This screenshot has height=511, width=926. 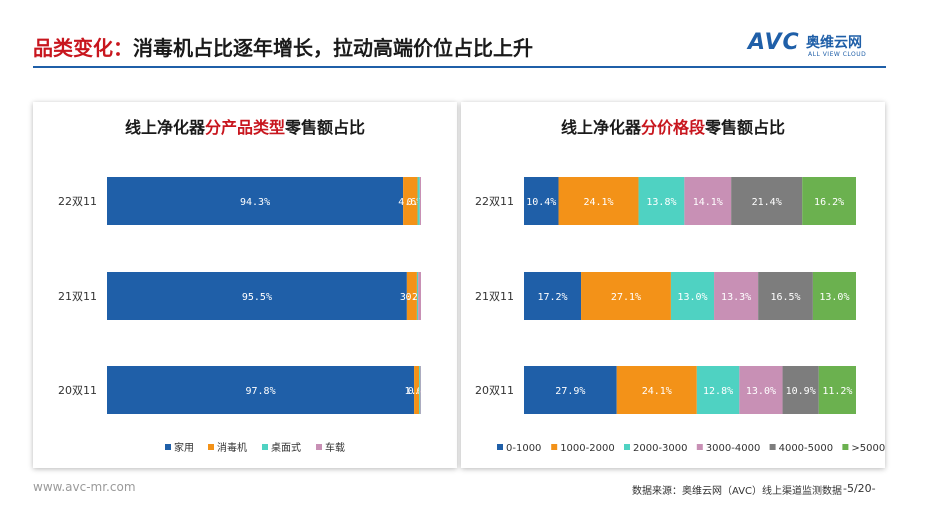 I want to click on logo-mark: AVC, so click(x=774, y=42).